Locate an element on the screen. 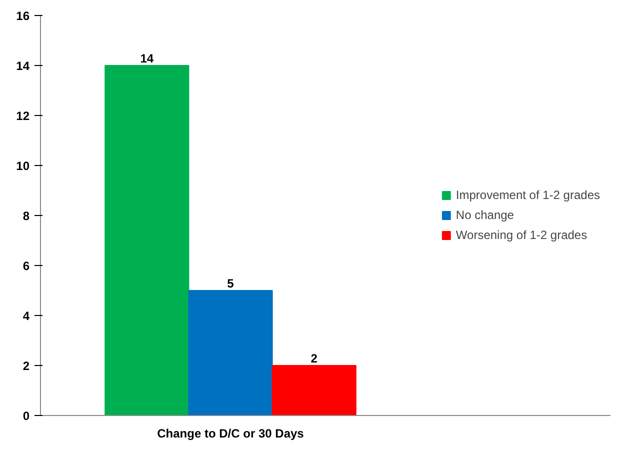 This screenshot has height=455, width=625. y-tick-label: 10 is located at coordinates (23, 166).